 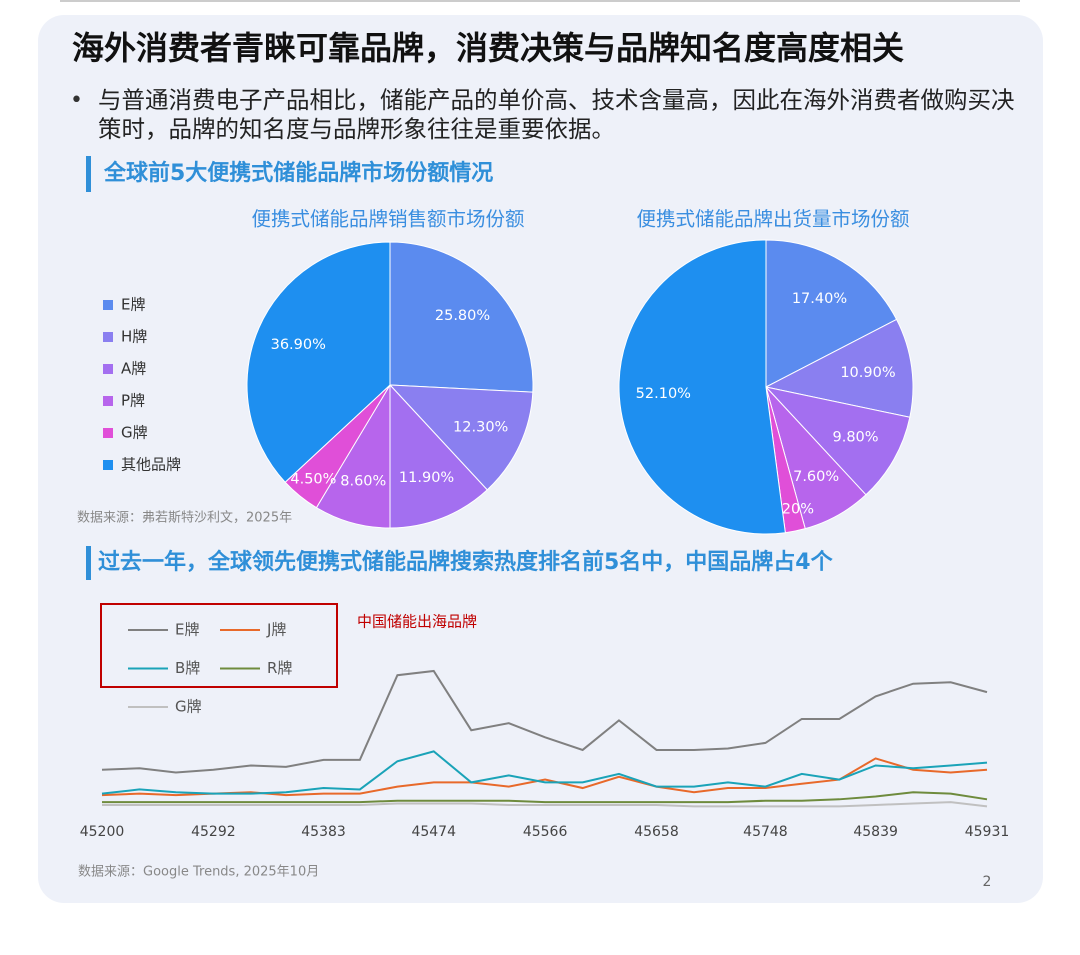 I want to click on legend-label: R牌, so click(x=279, y=668).